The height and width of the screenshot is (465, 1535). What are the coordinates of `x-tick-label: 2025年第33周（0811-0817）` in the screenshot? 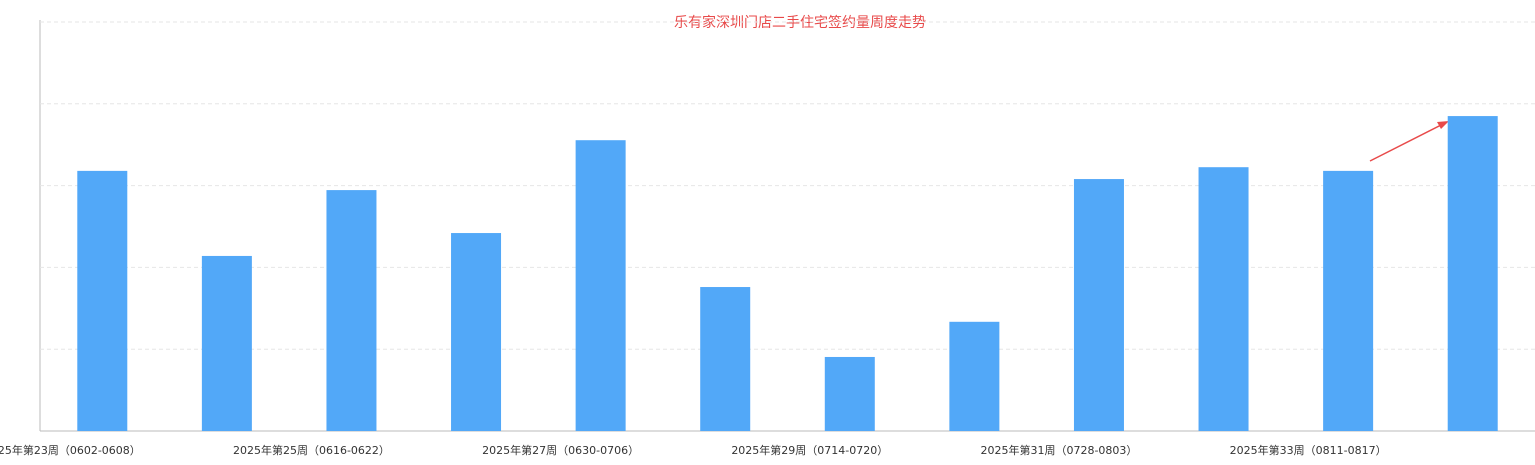 It's located at (1308, 450).